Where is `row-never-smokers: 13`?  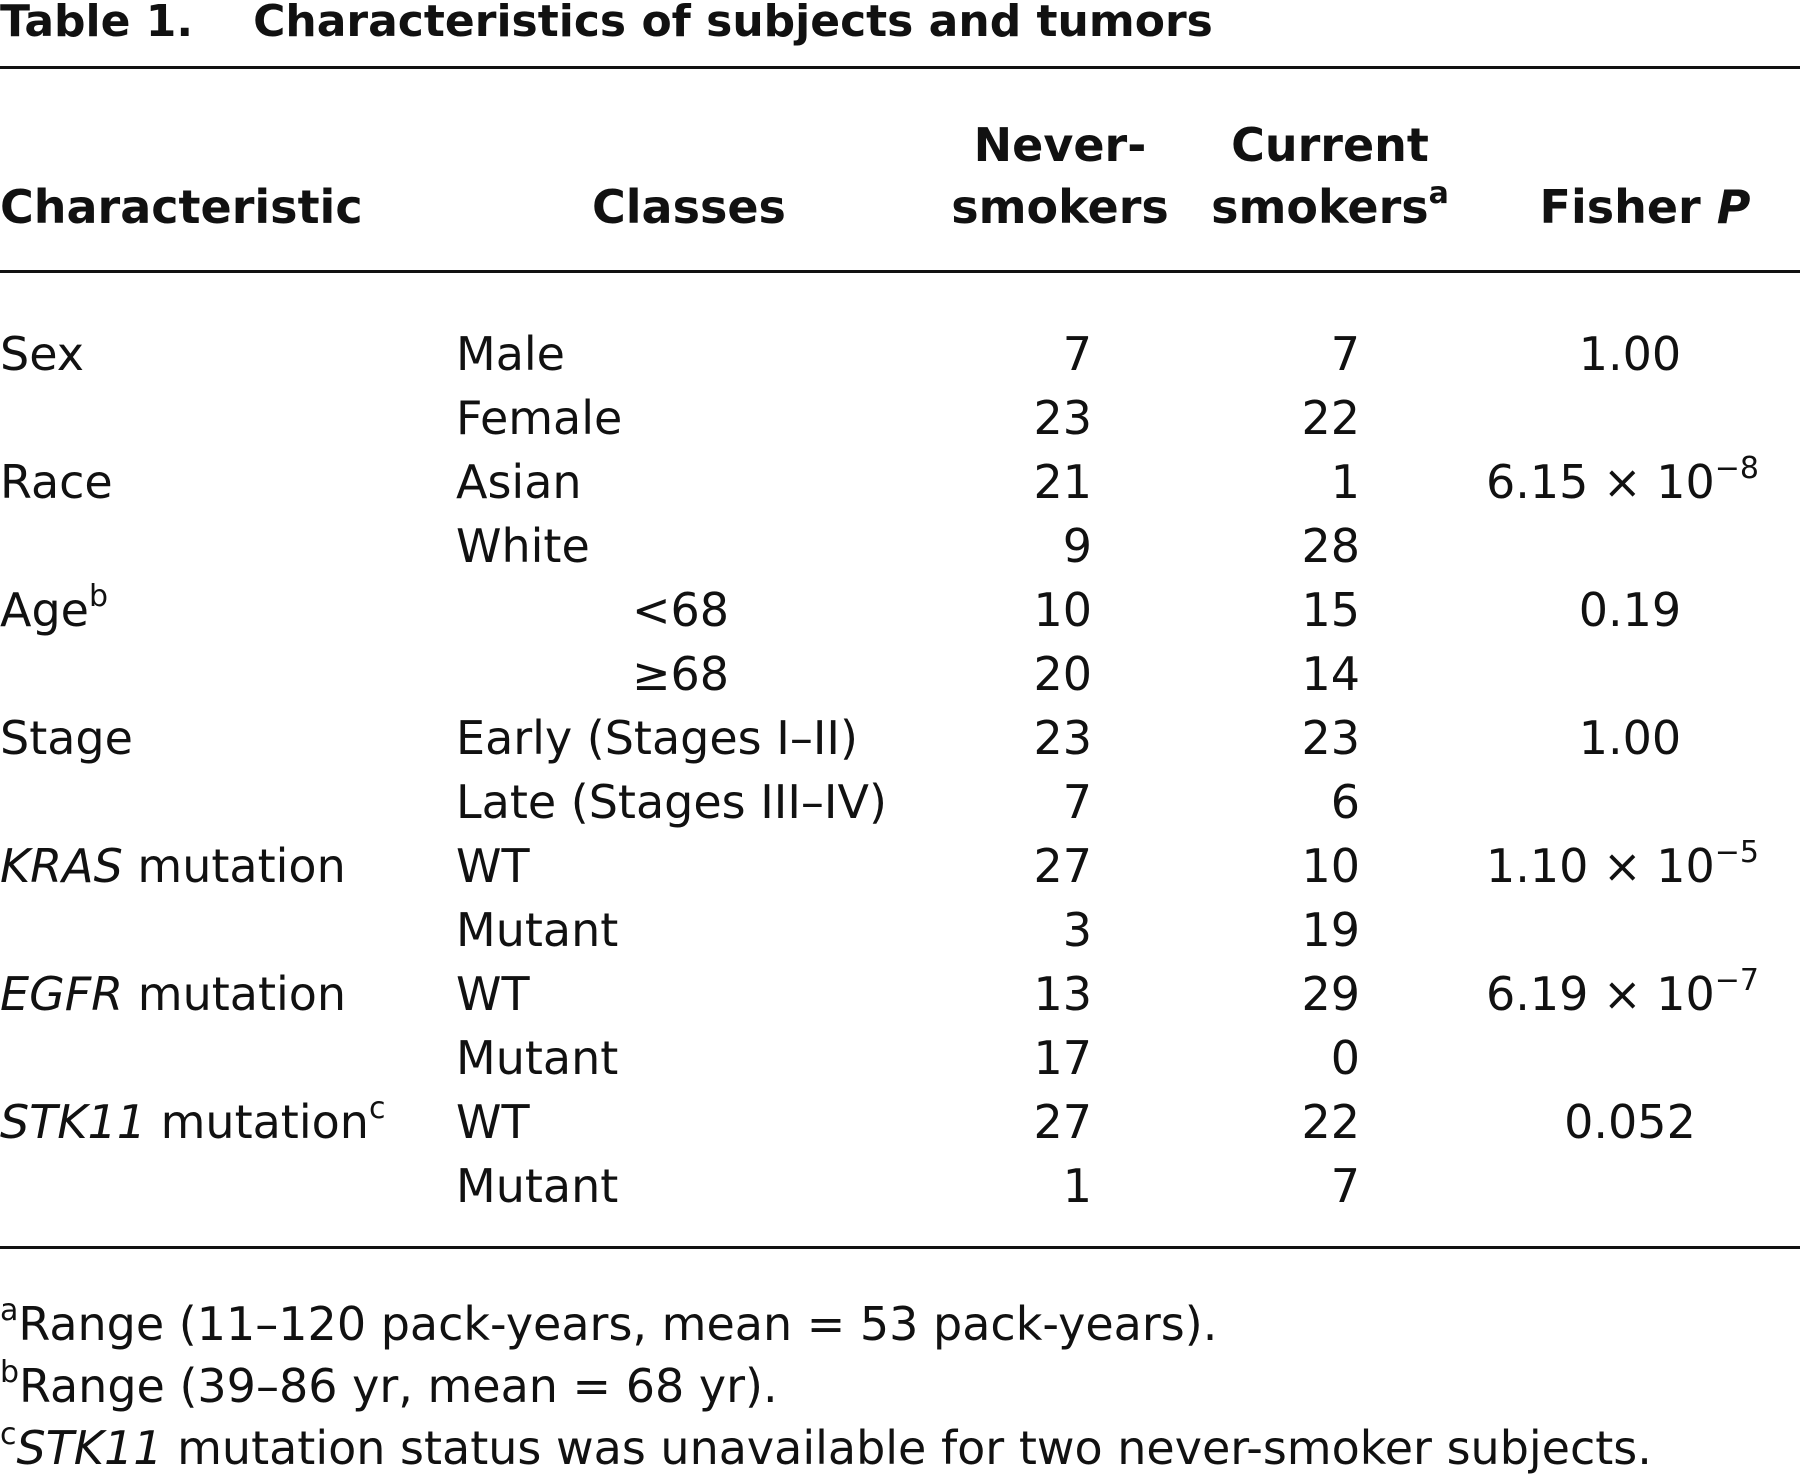 row-never-smokers: 13 is located at coordinates (1062, 994).